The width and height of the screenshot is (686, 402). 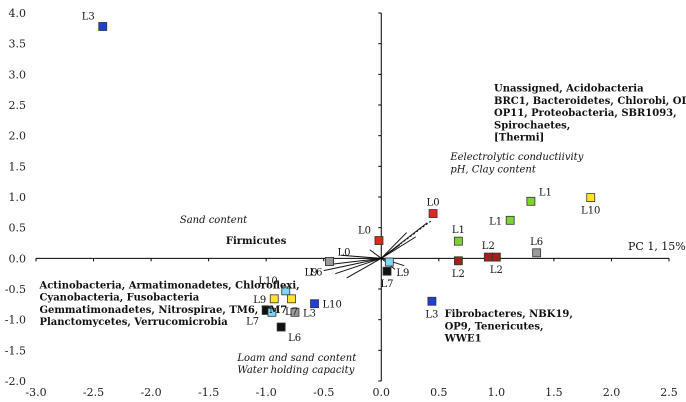 I want to click on taxa-label: Spirochaetes,, so click(x=532, y=125).